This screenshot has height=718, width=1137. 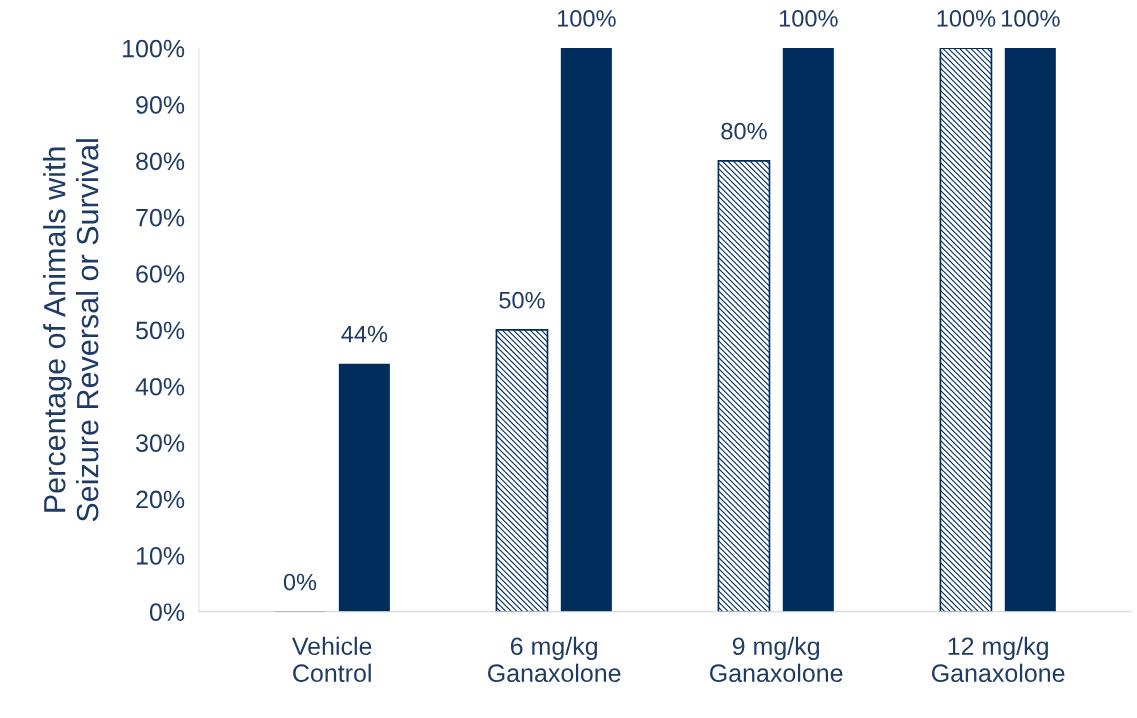 What do you see at coordinates (364, 334) in the screenshot?
I see `data-label: 44%` at bounding box center [364, 334].